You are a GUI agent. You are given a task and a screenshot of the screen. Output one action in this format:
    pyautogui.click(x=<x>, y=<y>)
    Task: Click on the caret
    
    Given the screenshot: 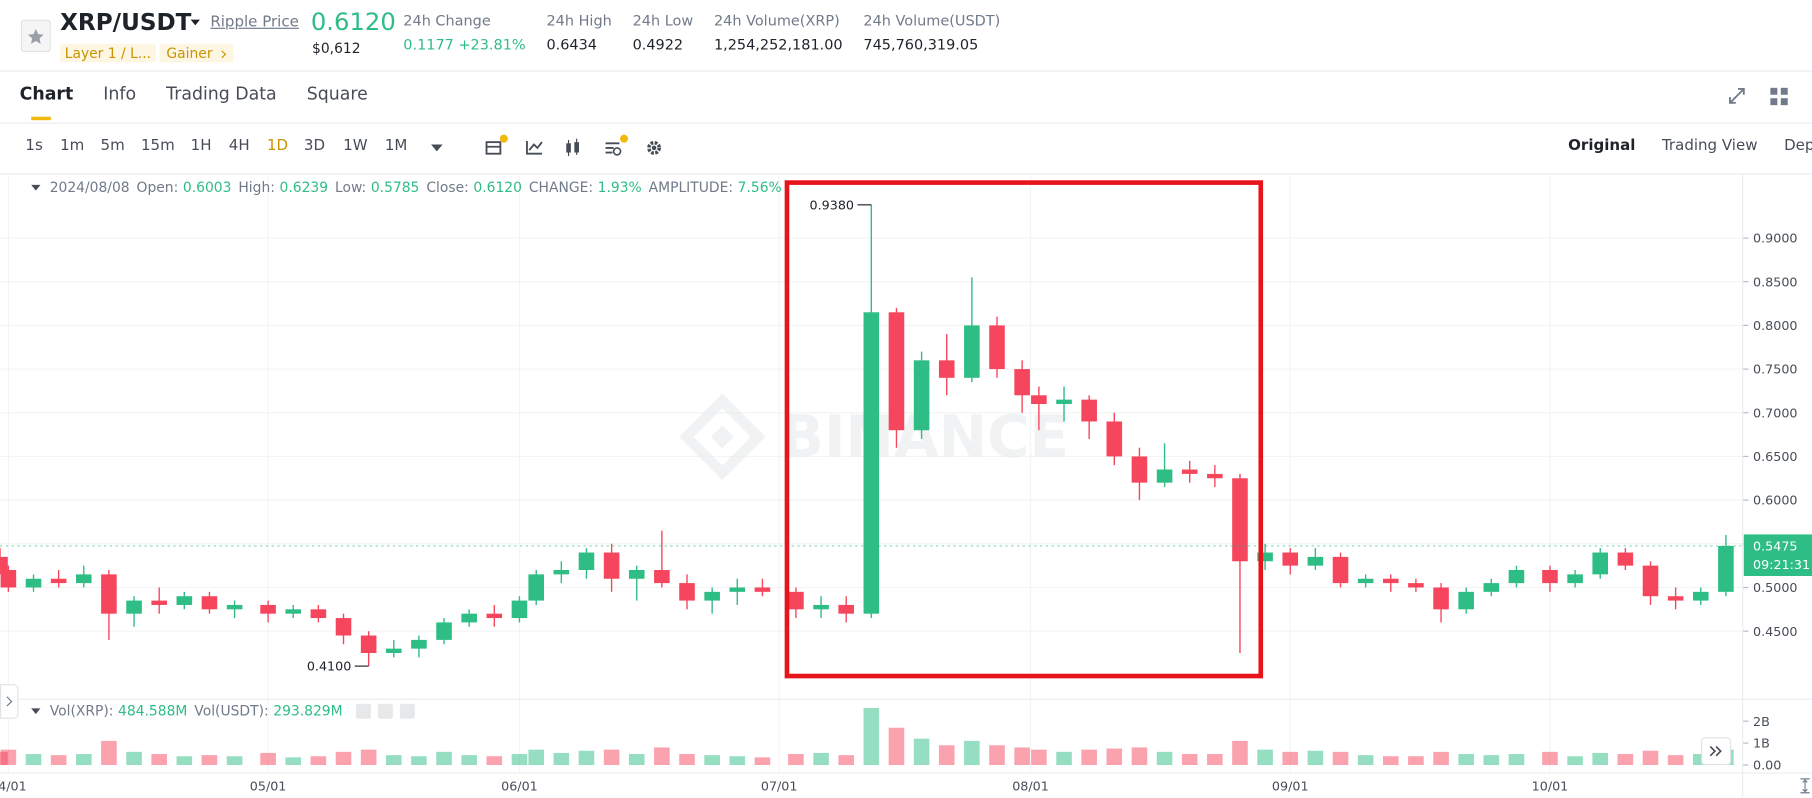 What is the action you would take?
    pyautogui.click(x=36, y=711)
    